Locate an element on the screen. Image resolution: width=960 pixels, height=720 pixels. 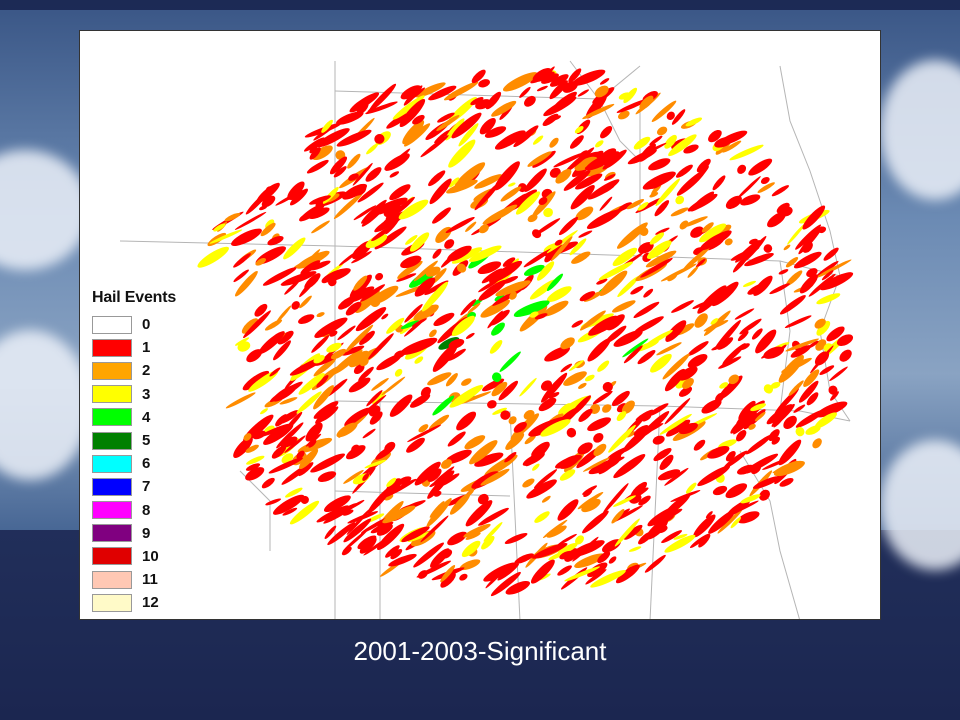
legend-item: 5 is located at coordinates (152, 440).